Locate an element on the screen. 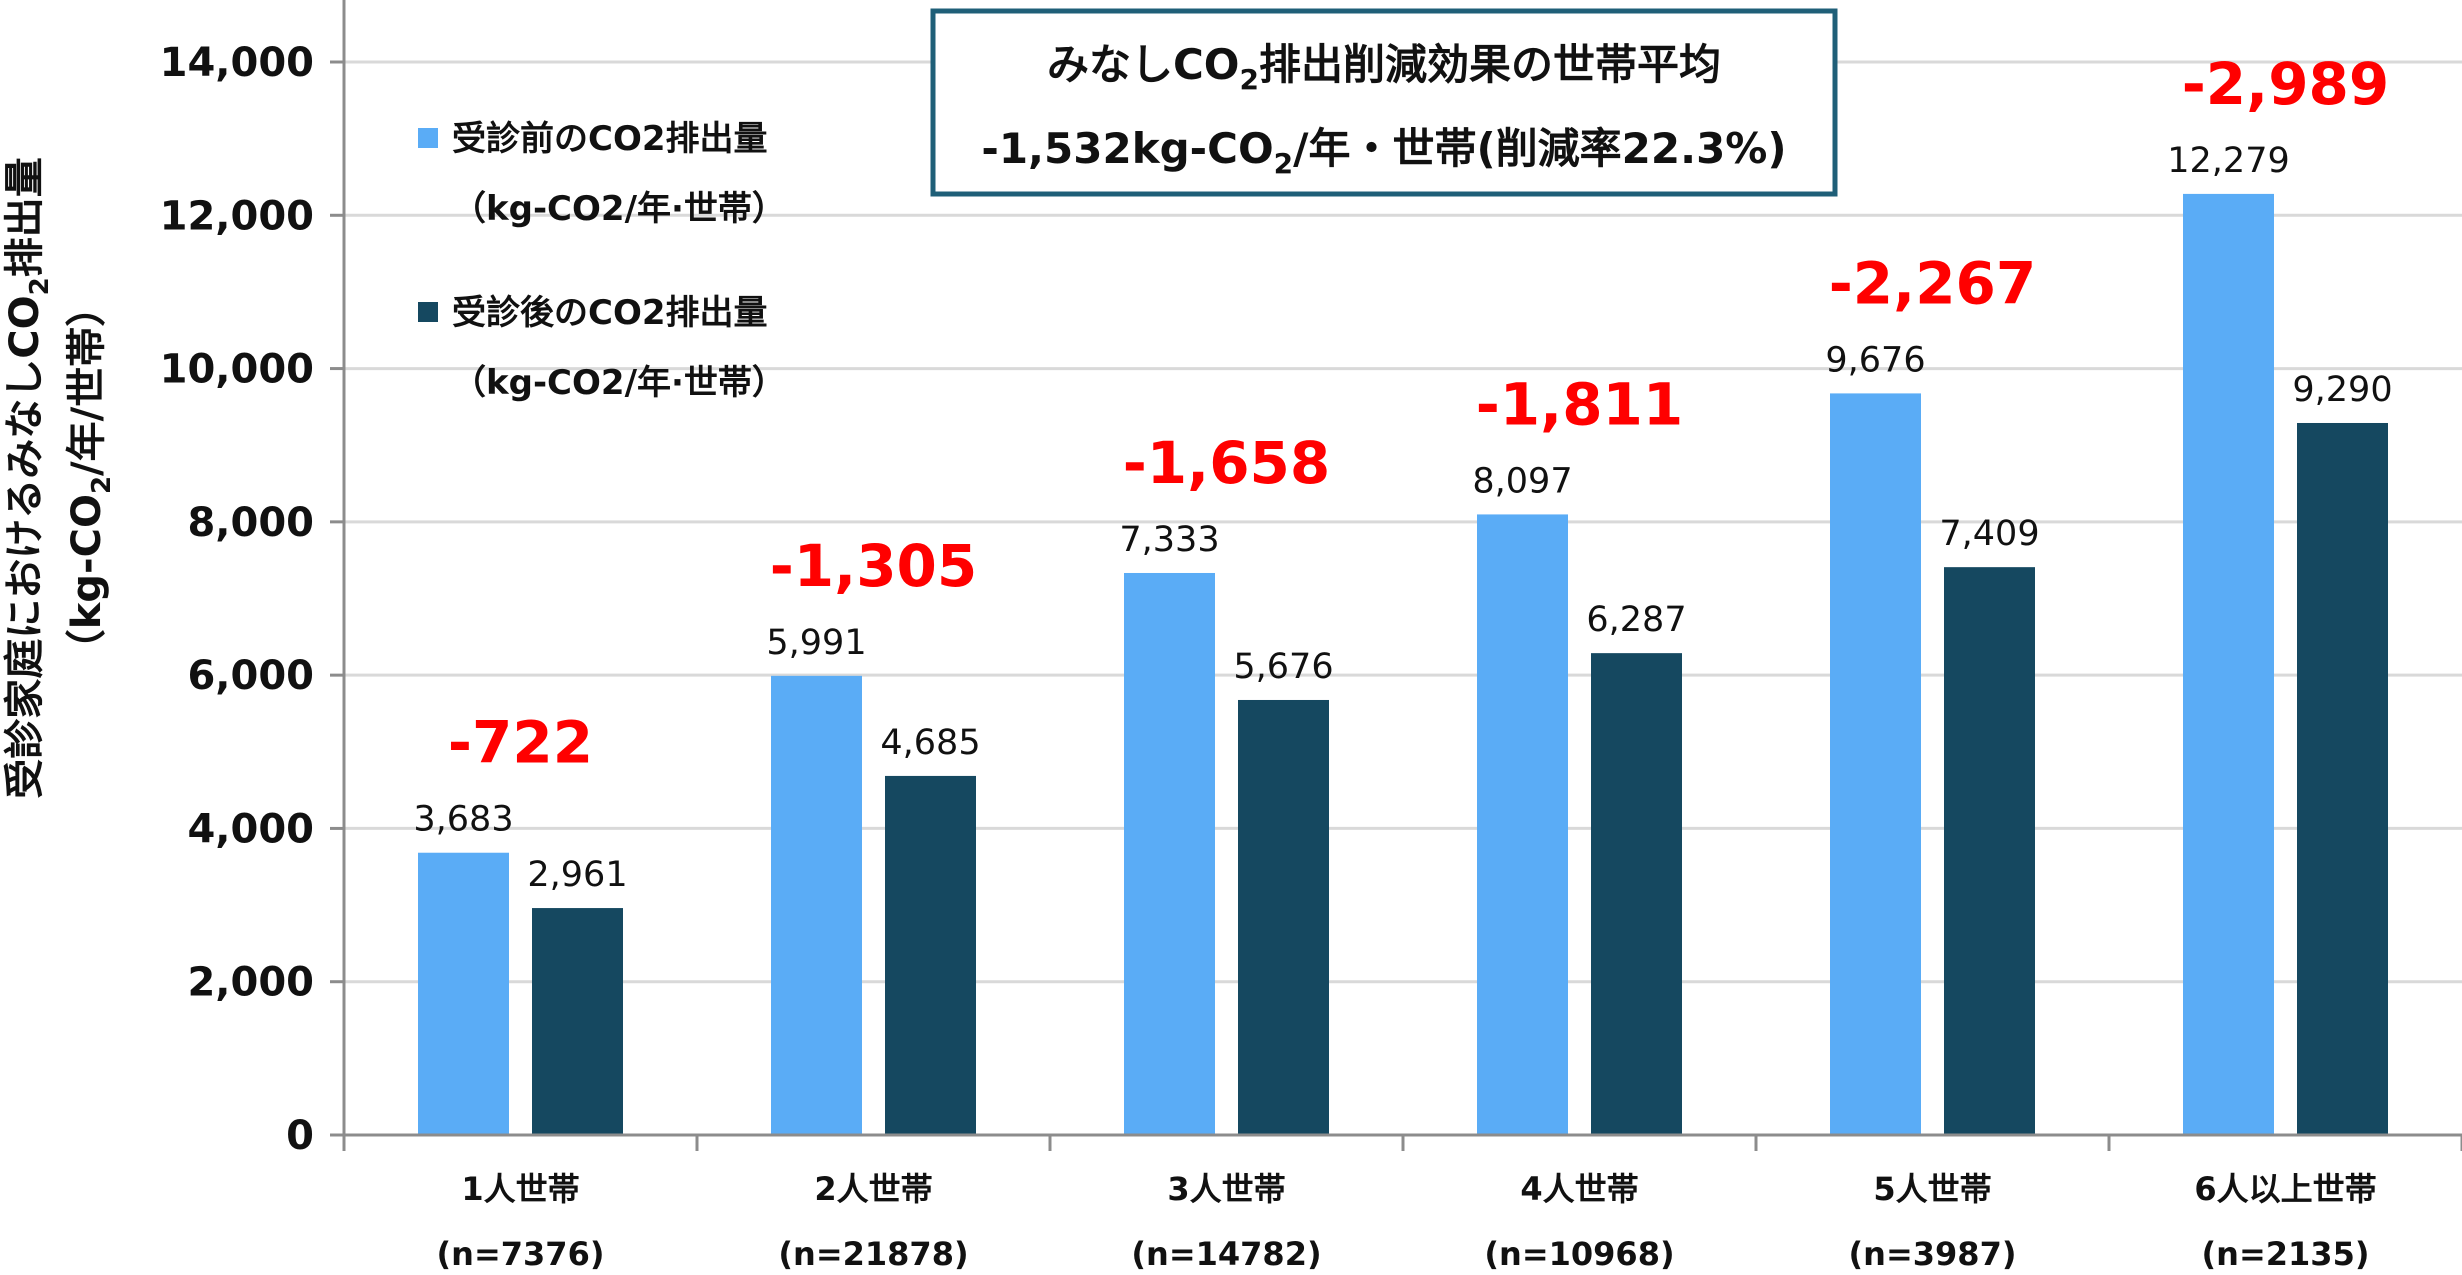 This screenshot has width=2462, height=1275. difference-label: -722 is located at coordinates (520, 743).